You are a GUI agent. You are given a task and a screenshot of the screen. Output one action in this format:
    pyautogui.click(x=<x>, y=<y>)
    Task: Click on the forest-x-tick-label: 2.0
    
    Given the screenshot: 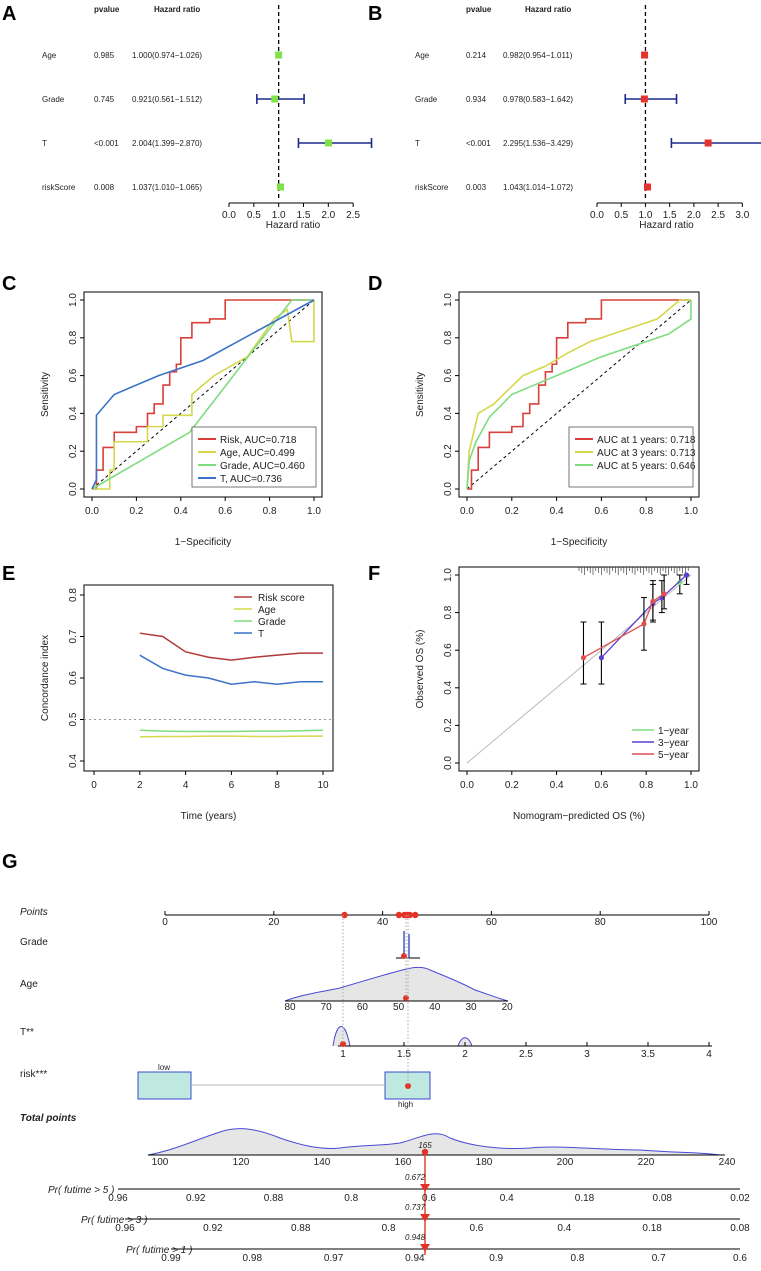 What is the action you would take?
    pyautogui.click(x=328, y=215)
    